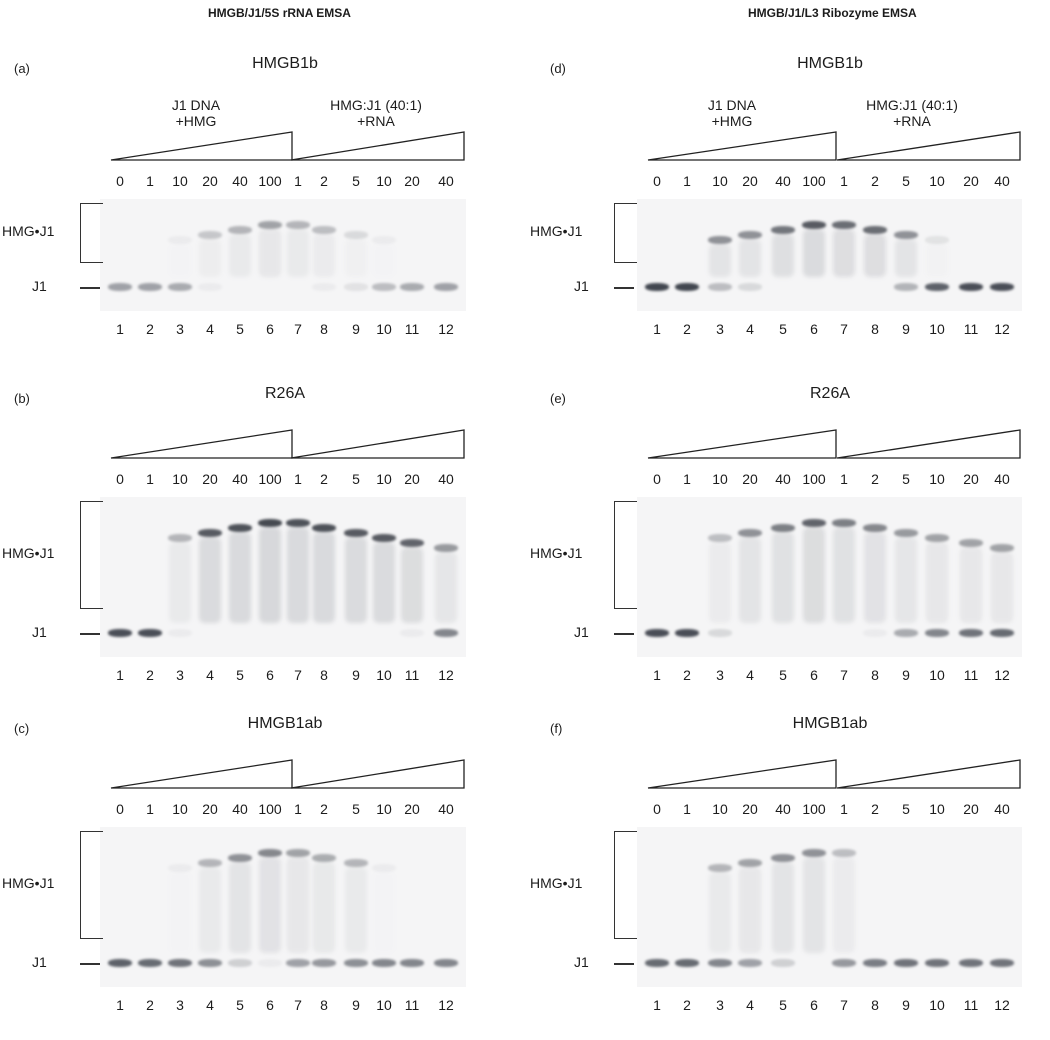 This screenshot has width=1050, height=1040. Describe the element at coordinates (201, 146) in the screenshot. I see `protein-gradient-wedge` at that location.